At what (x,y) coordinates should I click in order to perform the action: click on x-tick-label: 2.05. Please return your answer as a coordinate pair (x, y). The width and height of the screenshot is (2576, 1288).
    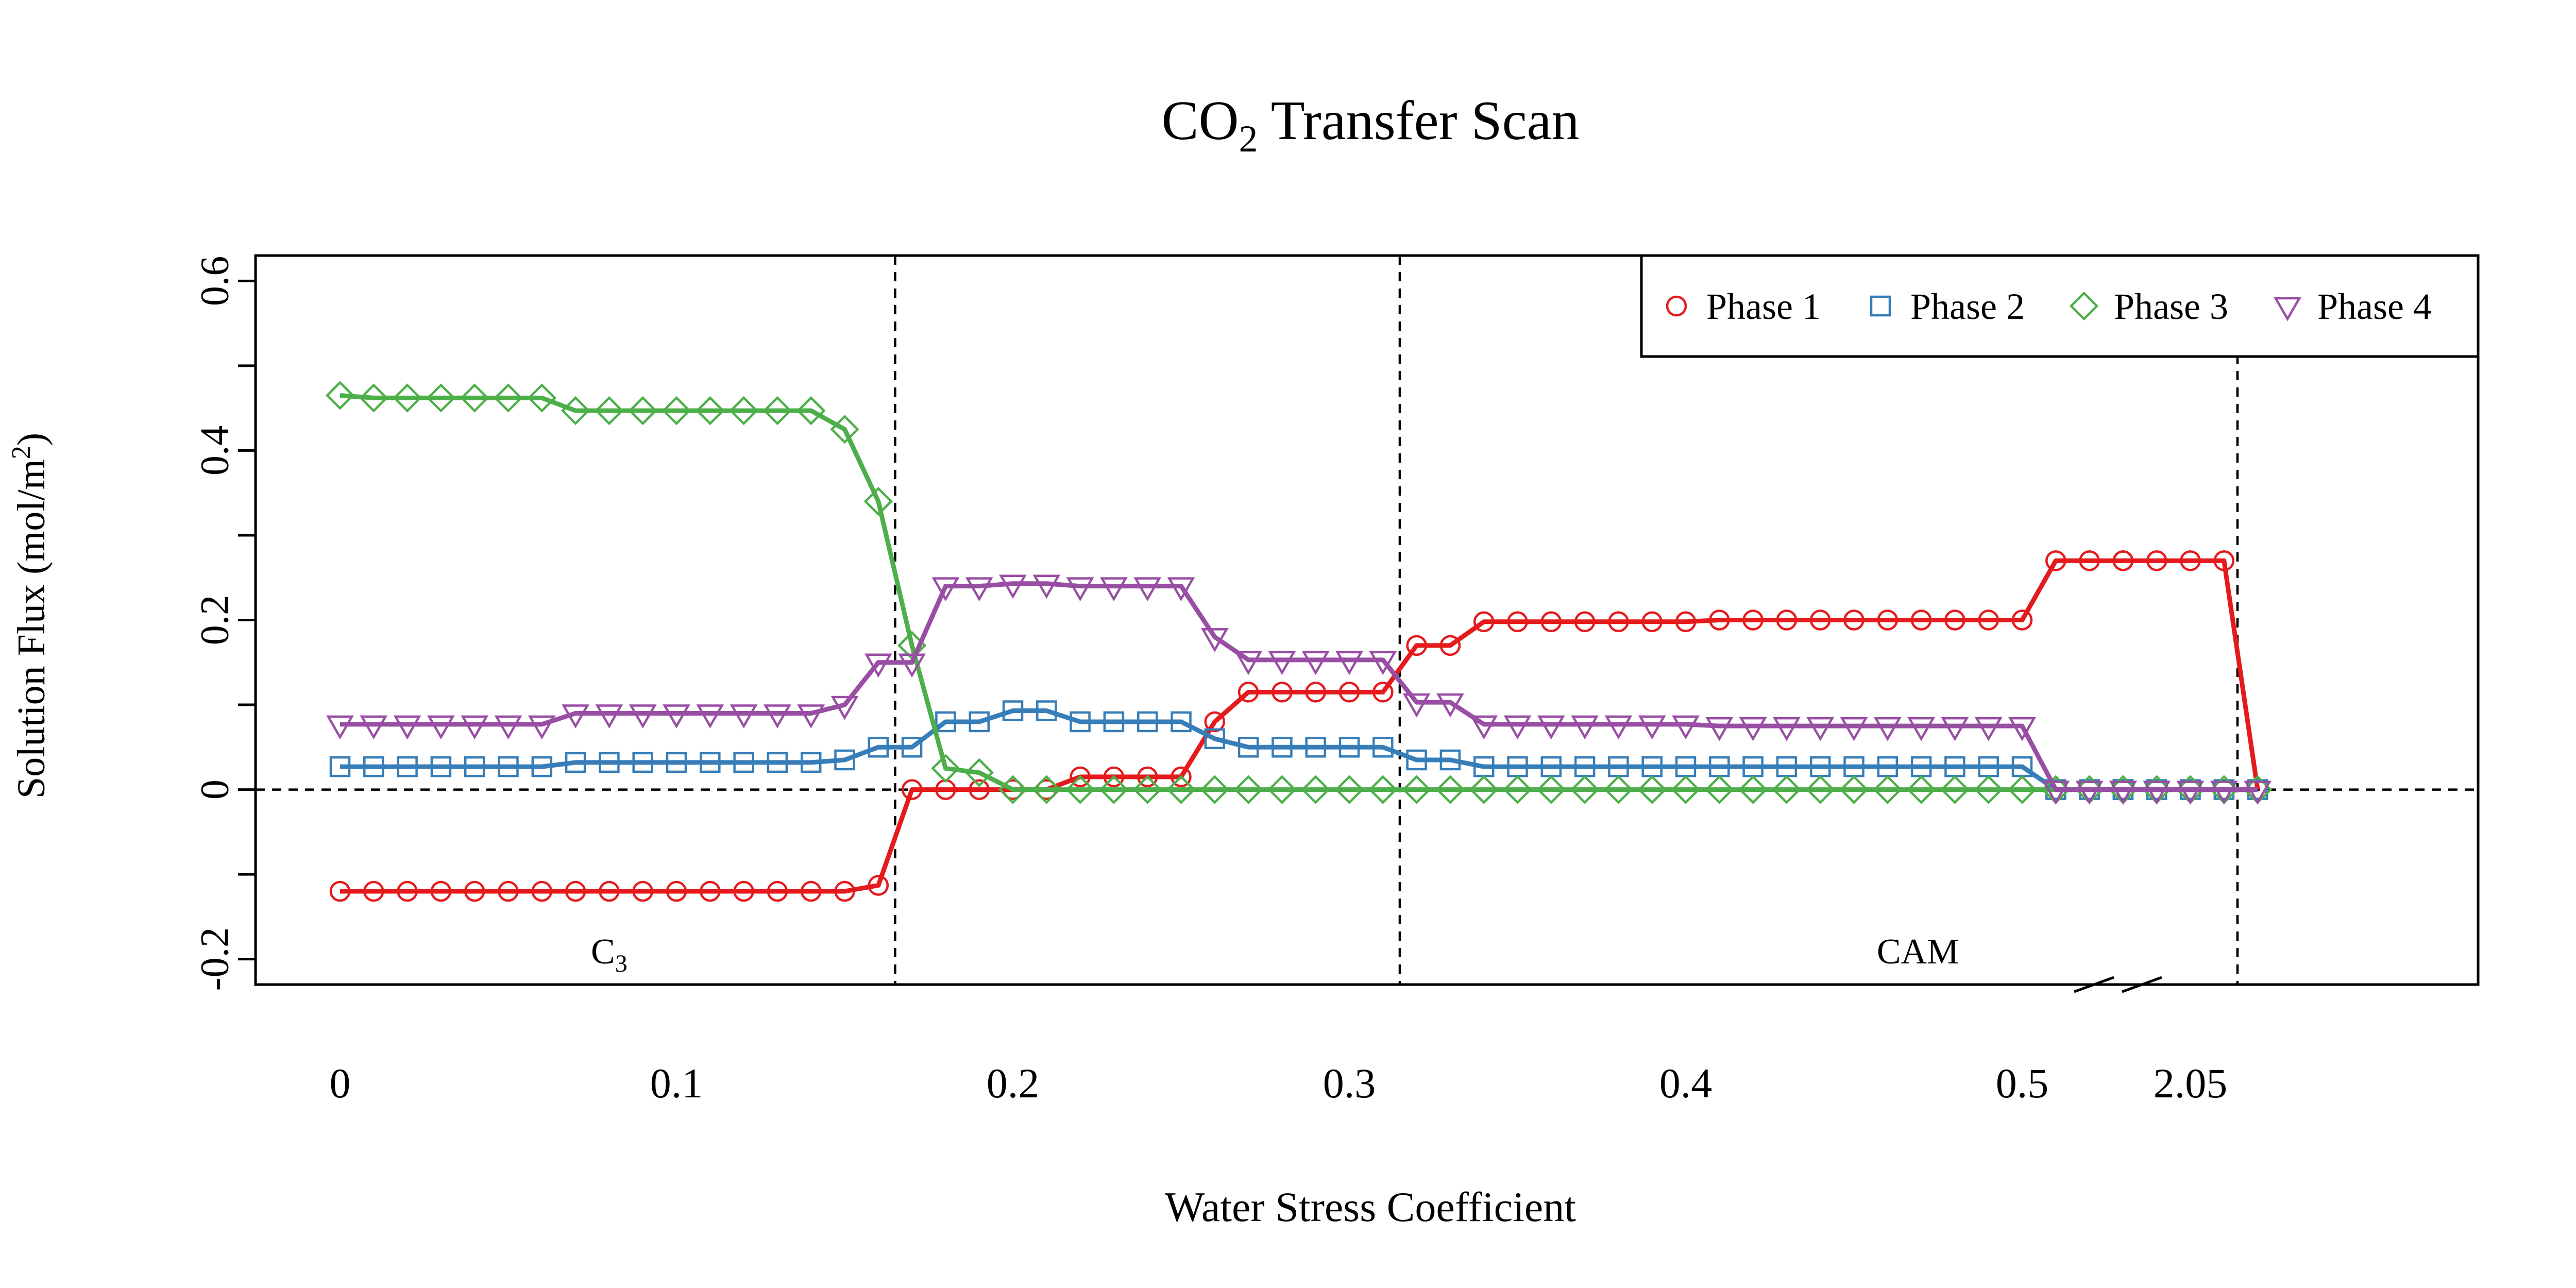
    Looking at the image, I should click on (2191, 1083).